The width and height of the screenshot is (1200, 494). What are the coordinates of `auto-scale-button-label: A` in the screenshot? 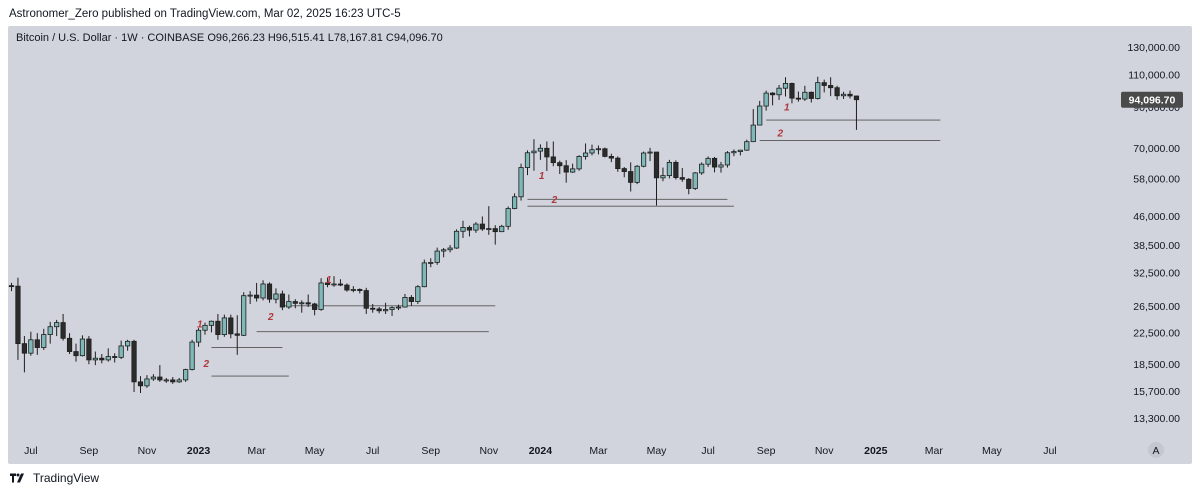 It's located at (1155, 451).